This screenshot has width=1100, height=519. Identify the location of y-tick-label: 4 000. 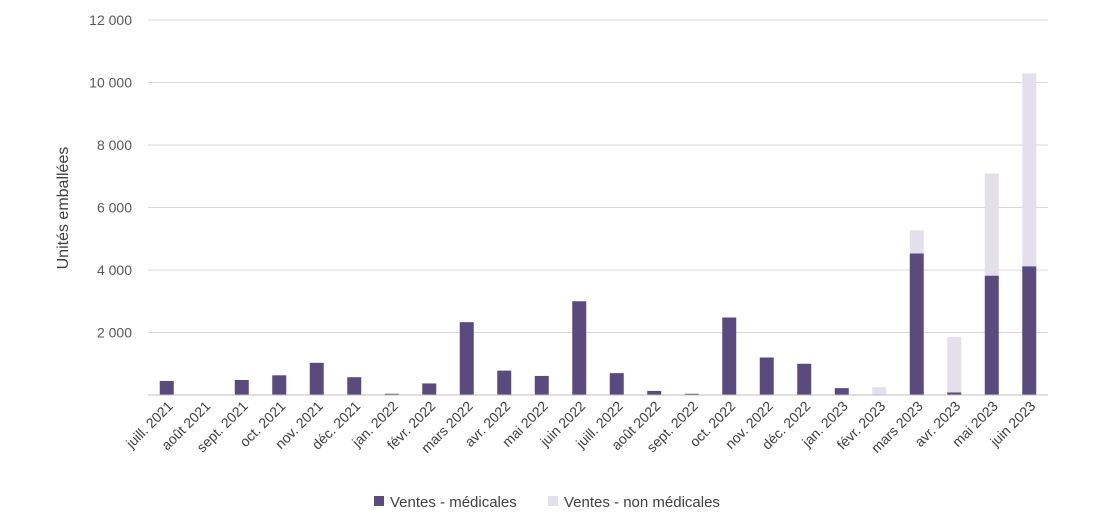
(114, 270).